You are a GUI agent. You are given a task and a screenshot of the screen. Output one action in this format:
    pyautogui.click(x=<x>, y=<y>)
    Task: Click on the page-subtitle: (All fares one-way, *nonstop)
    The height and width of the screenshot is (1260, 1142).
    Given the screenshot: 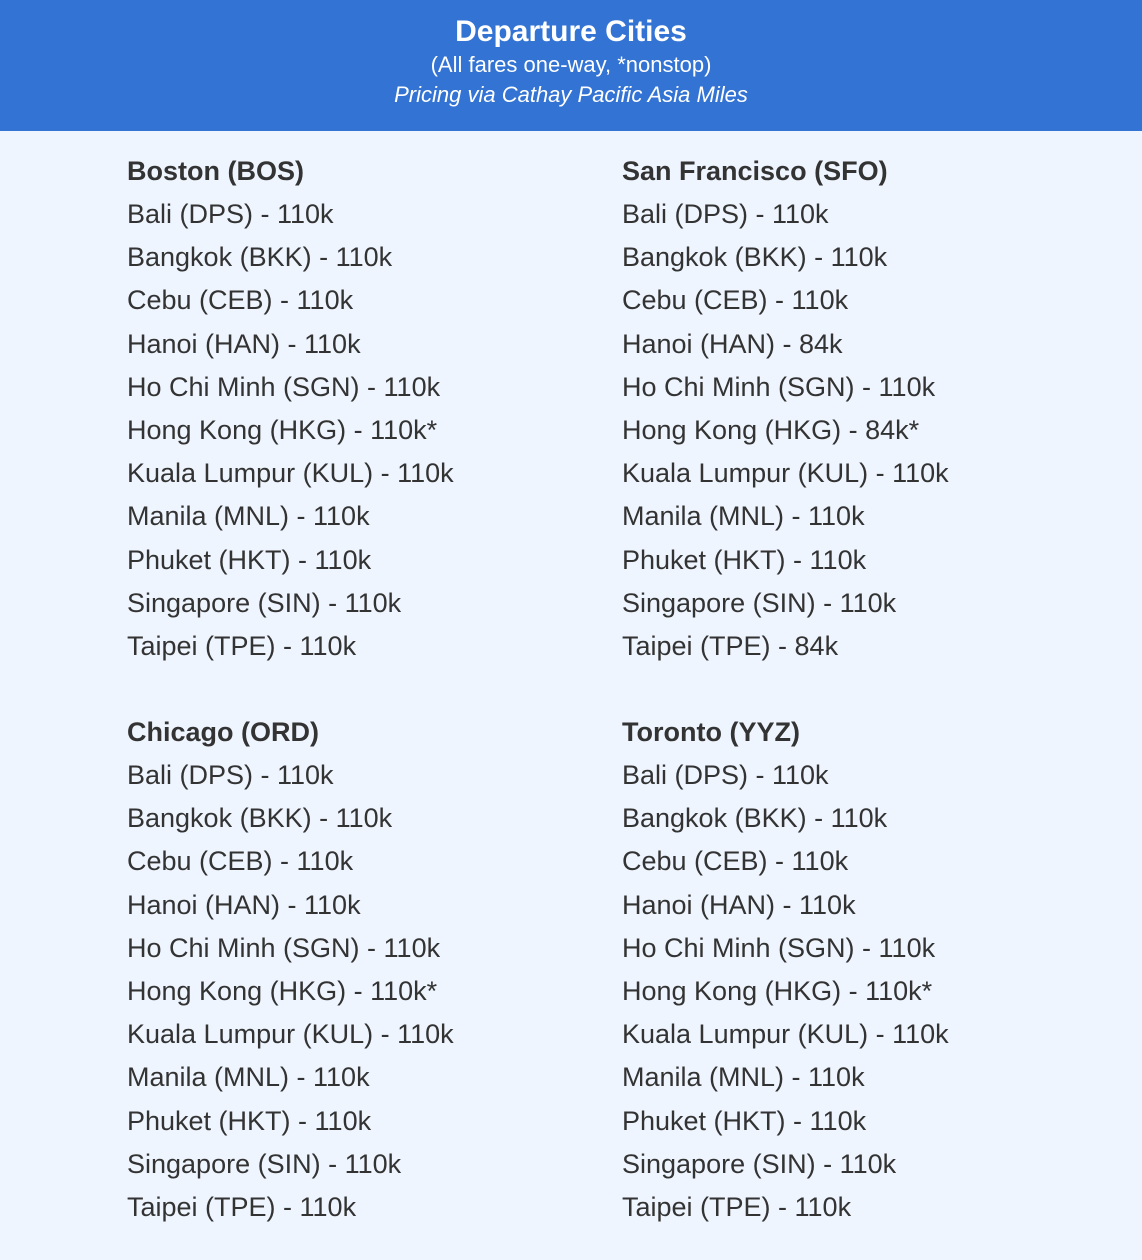 What is the action you would take?
    pyautogui.click(x=571, y=64)
    